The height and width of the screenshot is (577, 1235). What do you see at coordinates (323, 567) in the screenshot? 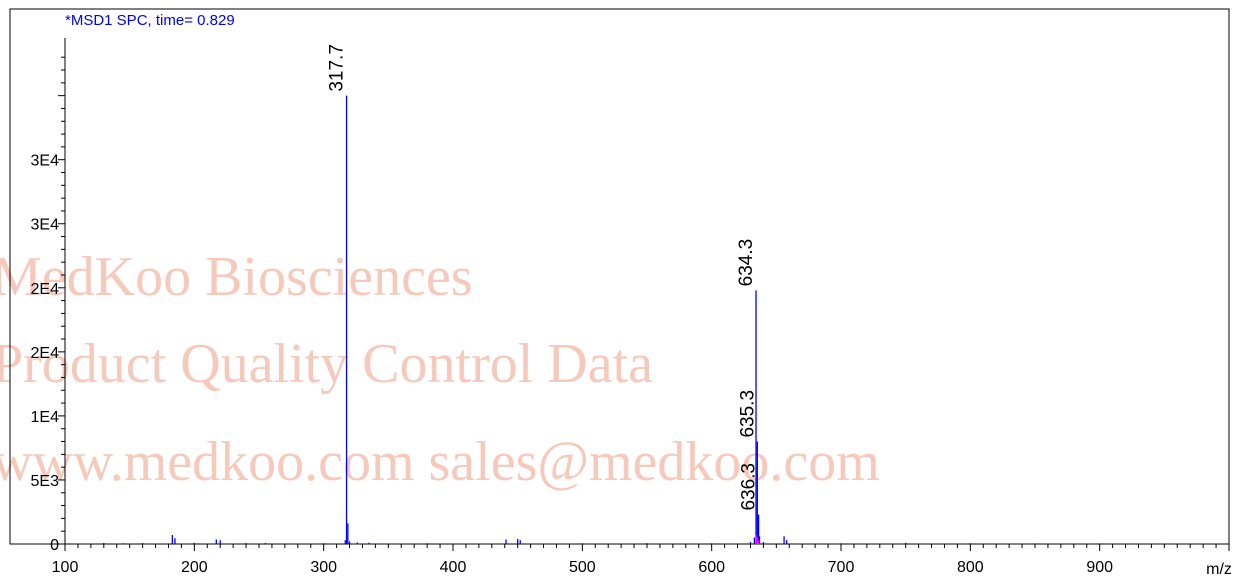
I see `x-tick-label: 300` at bounding box center [323, 567].